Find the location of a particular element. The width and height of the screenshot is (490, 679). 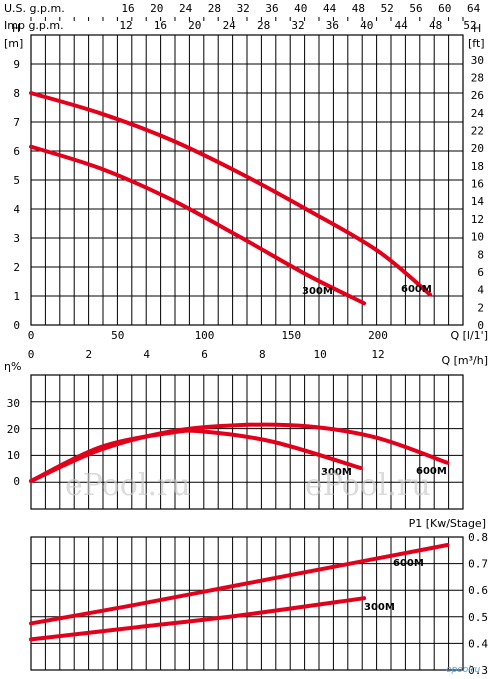

head-y-tick-right: 8 is located at coordinates (480, 254).